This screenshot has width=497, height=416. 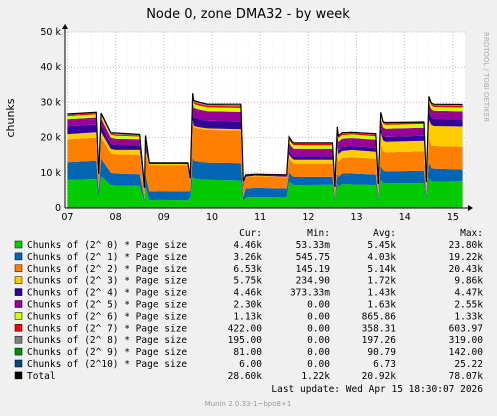 I want to click on chart-title: Node 0, zone DMA32 - by week, so click(x=248, y=14).